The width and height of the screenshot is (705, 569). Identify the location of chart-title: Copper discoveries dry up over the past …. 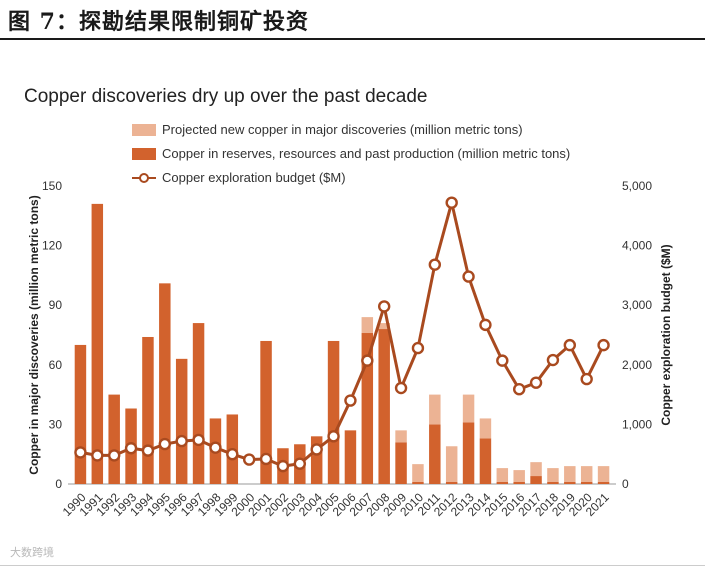
(226, 96).